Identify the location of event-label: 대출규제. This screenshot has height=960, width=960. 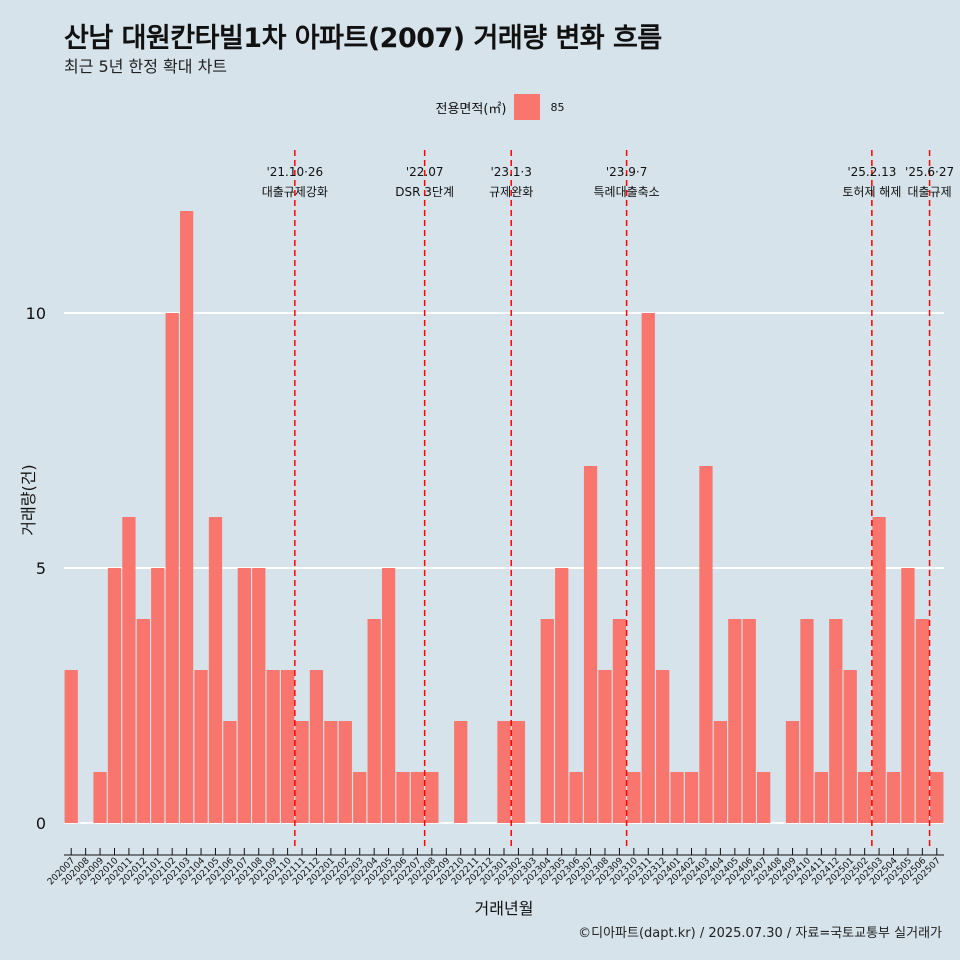
(929, 192).